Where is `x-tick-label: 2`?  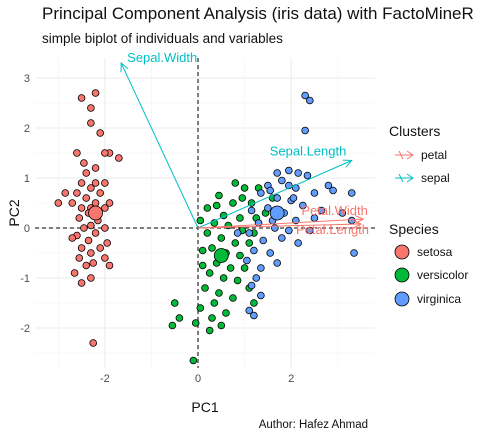
x-tick-label: 2 is located at coordinates (291, 379).